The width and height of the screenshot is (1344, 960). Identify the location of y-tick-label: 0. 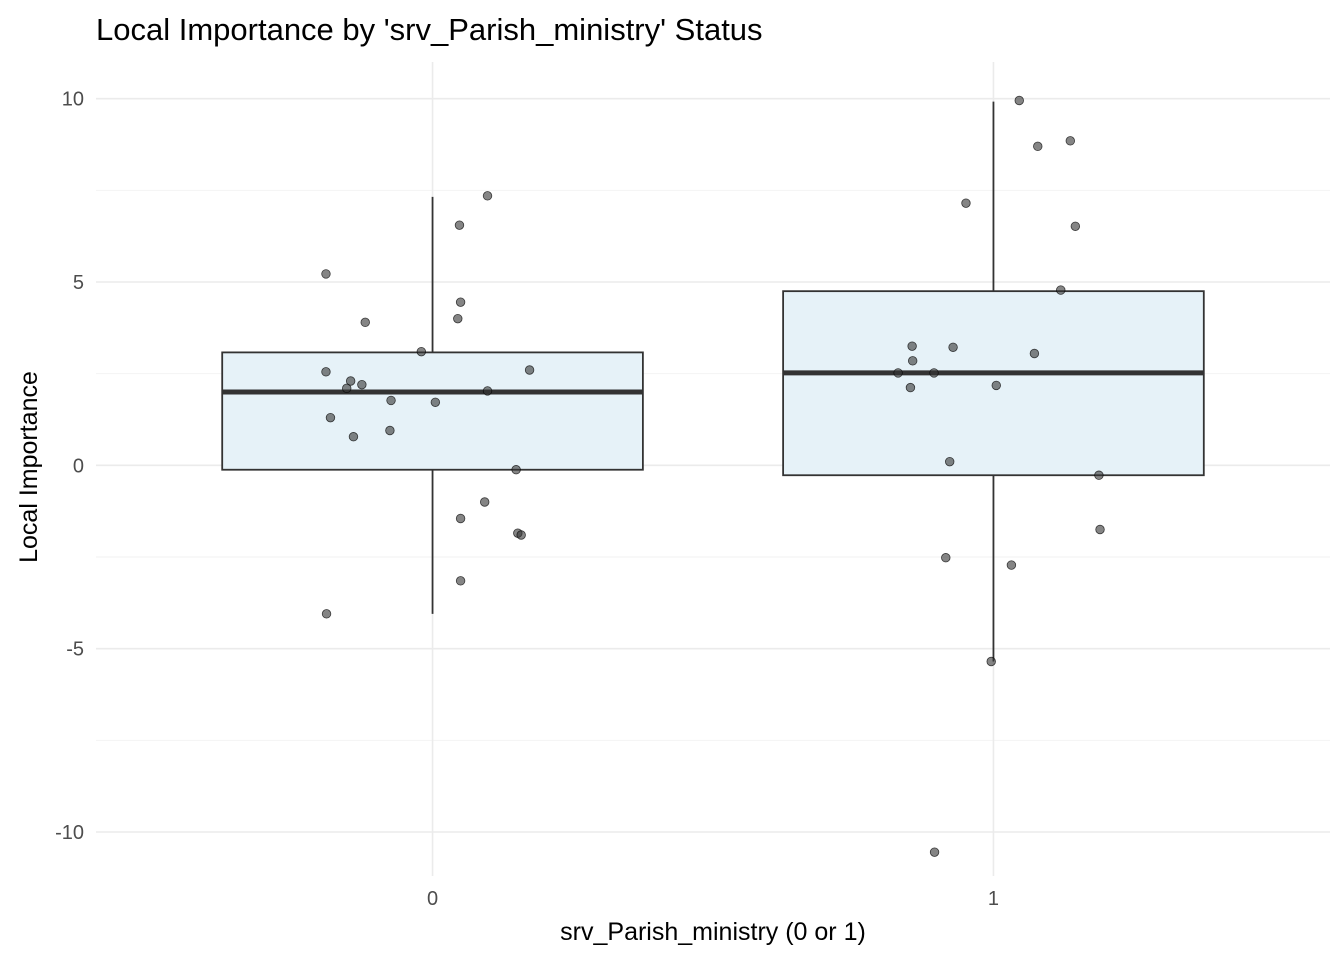
(78, 466).